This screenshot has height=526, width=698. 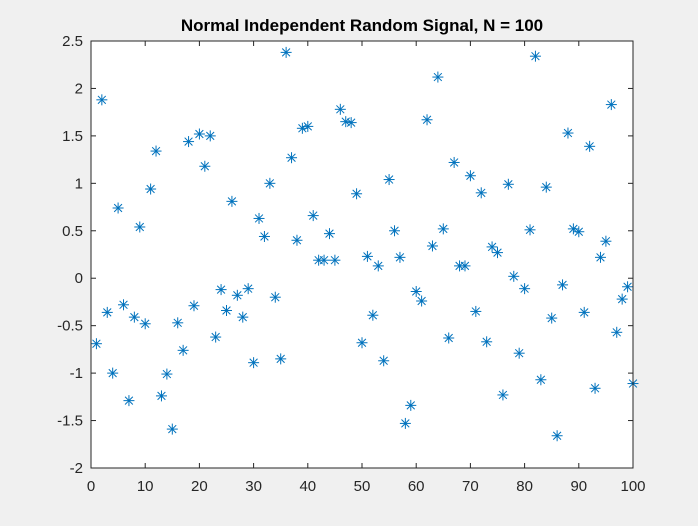 I want to click on x-tick-label: 20, so click(x=199, y=486).